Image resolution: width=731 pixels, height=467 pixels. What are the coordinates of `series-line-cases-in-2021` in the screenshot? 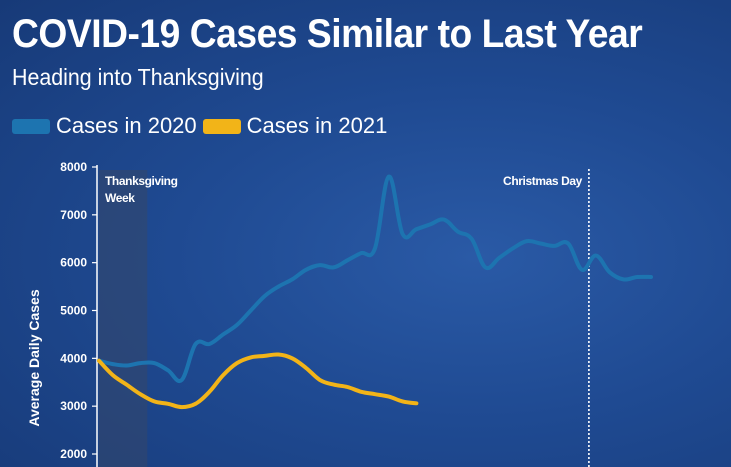 It's located at (258, 381).